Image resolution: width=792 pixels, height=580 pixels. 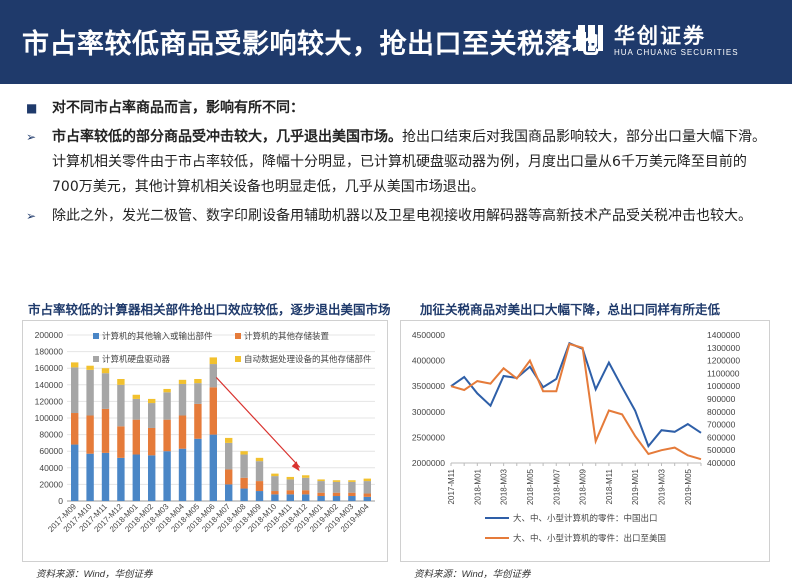 I want to click on left-y-tick-label: 3500000, so click(x=428, y=386).